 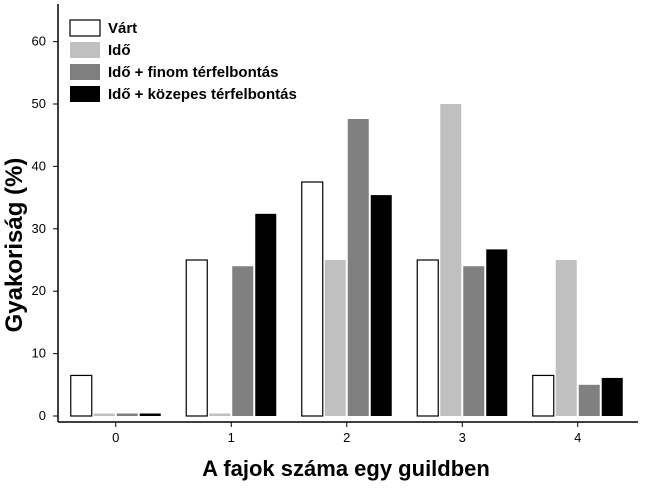 I want to click on legend-label: Várt, so click(x=122, y=28).